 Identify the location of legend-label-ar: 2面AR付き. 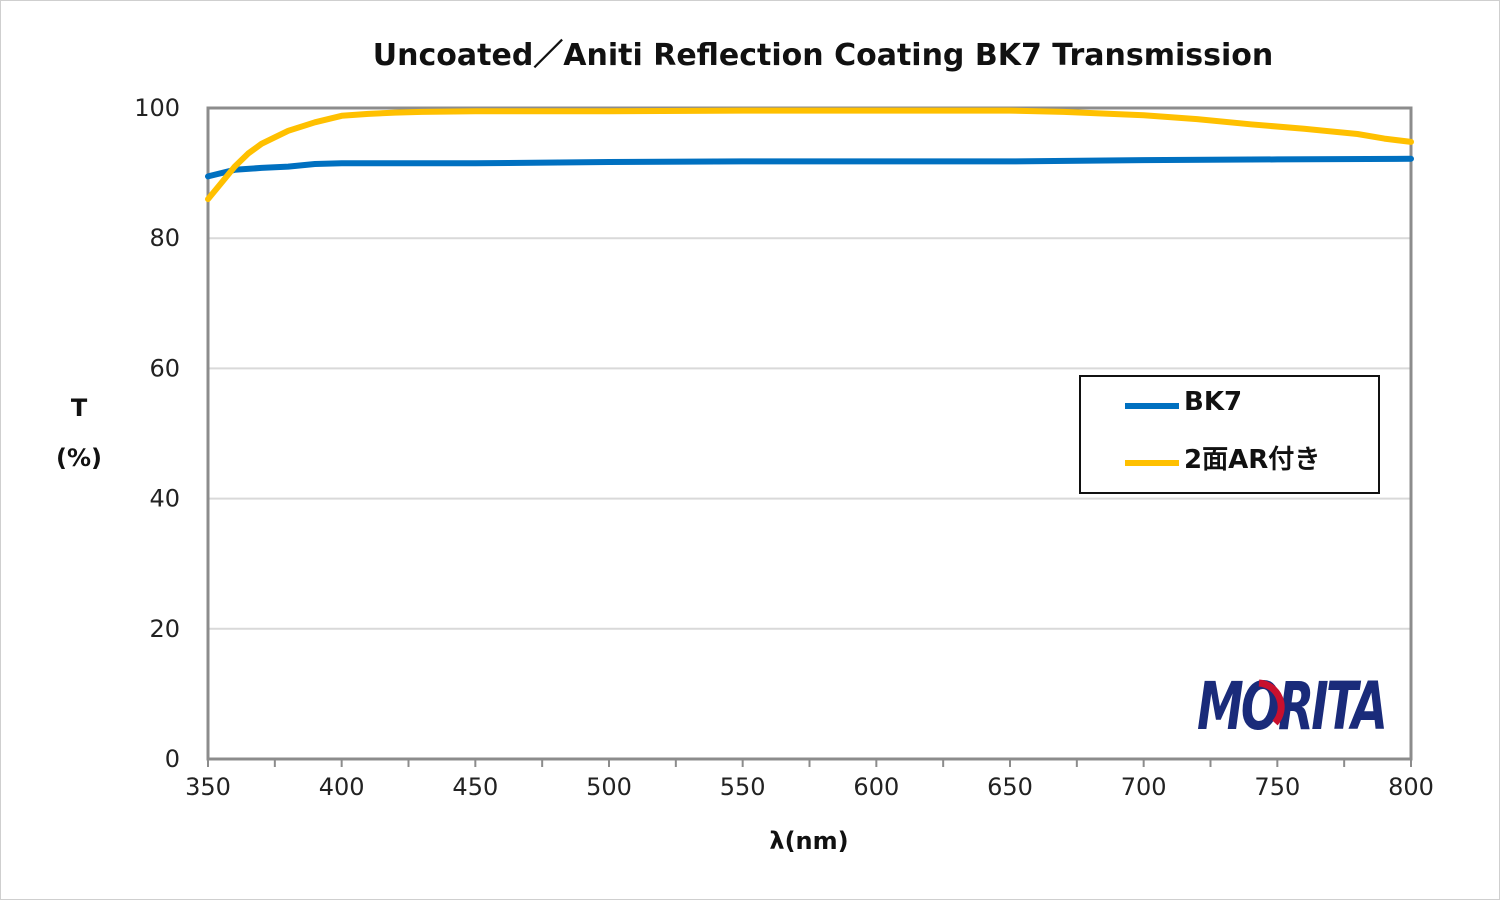
(1252, 460).